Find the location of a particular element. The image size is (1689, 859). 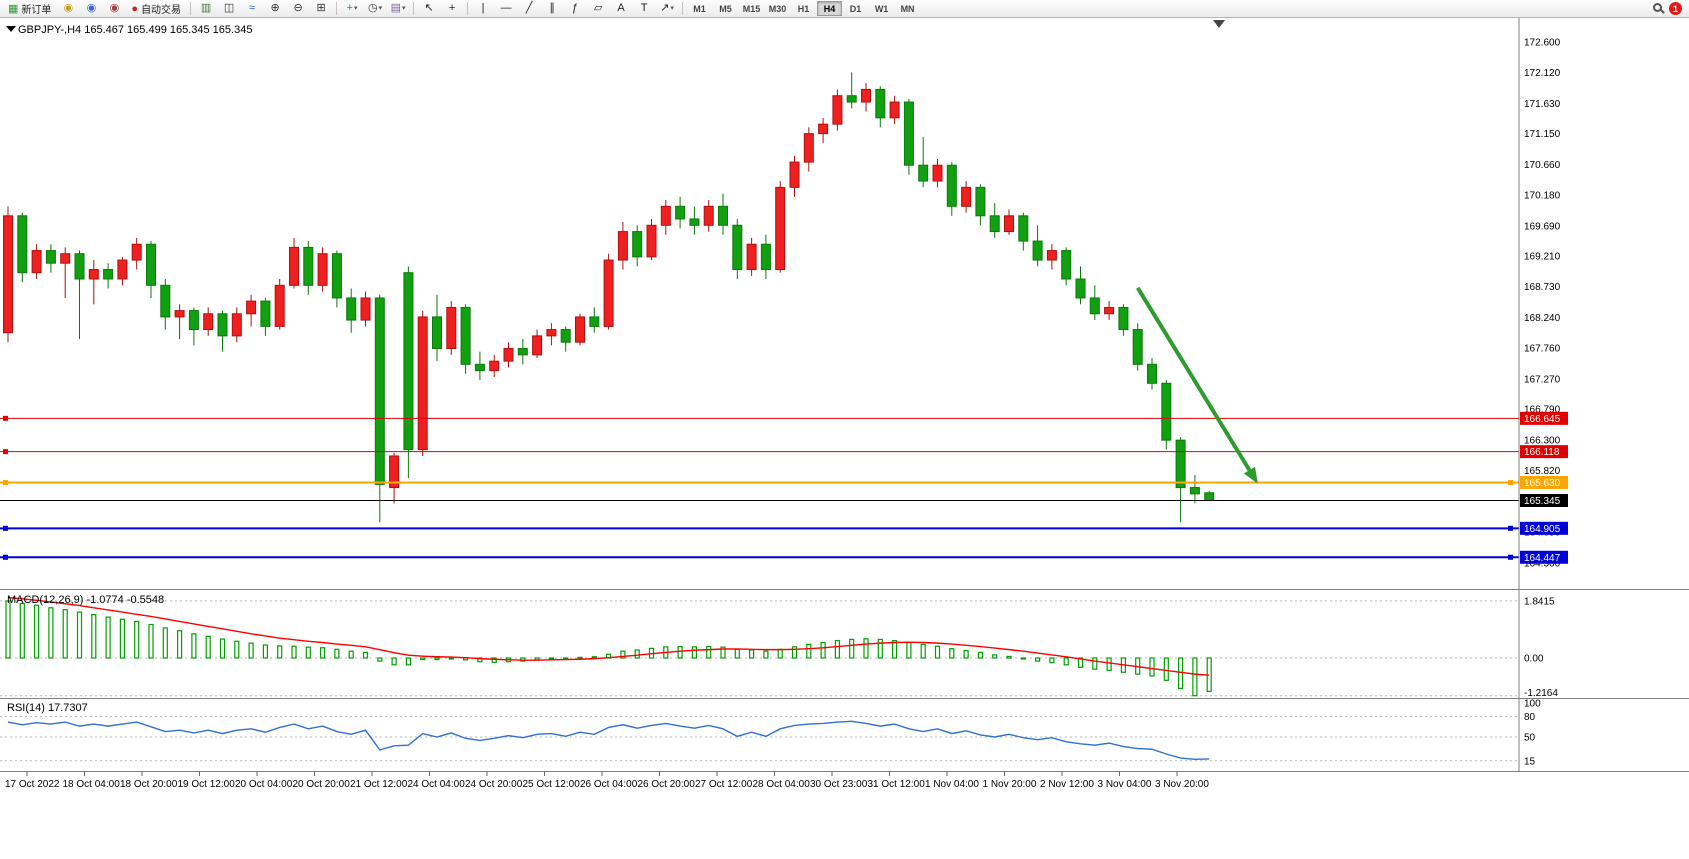

new-order-button: ▦ 新订单 is located at coordinates (29, 8).